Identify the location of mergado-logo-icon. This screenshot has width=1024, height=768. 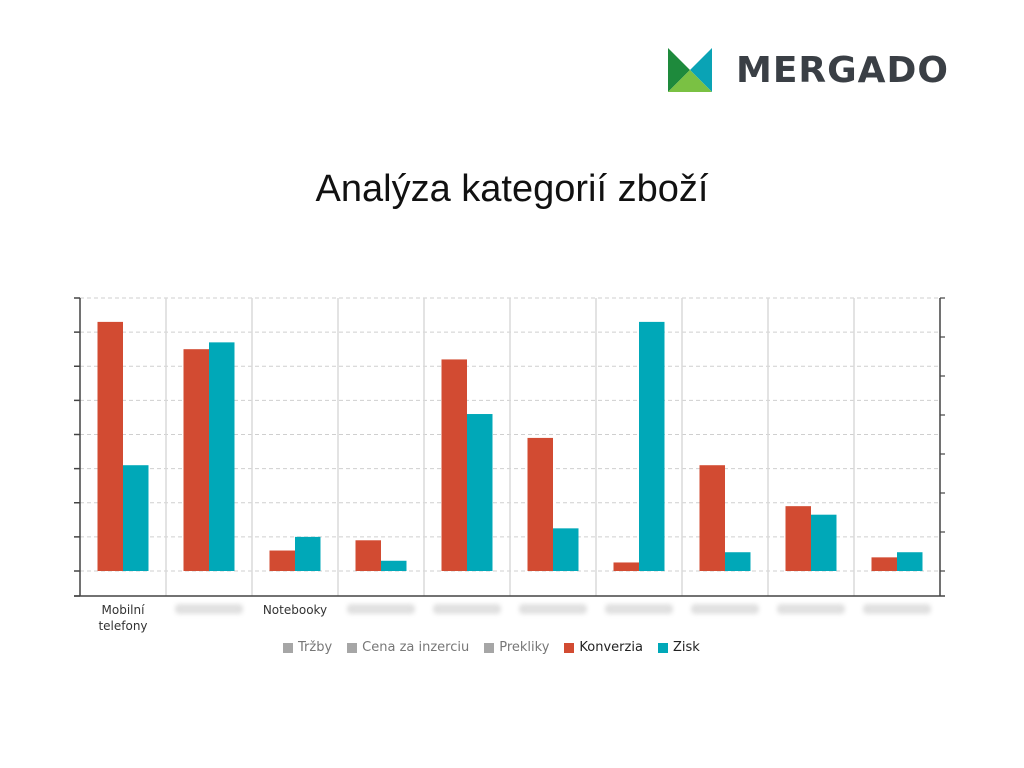
(690, 70).